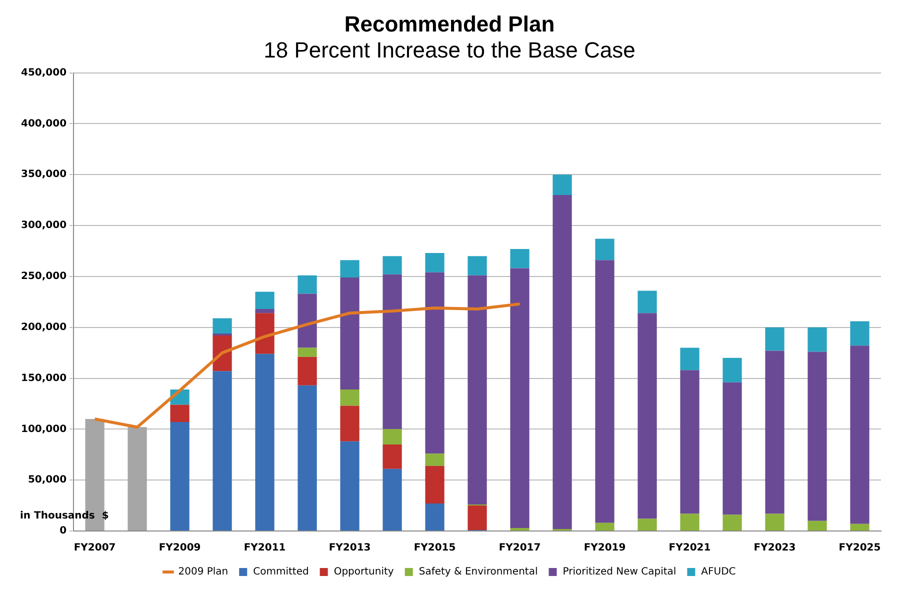 The width and height of the screenshot is (899, 595). What do you see at coordinates (435, 548) in the screenshot?
I see `x-tick-label: FY2015` at bounding box center [435, 548].